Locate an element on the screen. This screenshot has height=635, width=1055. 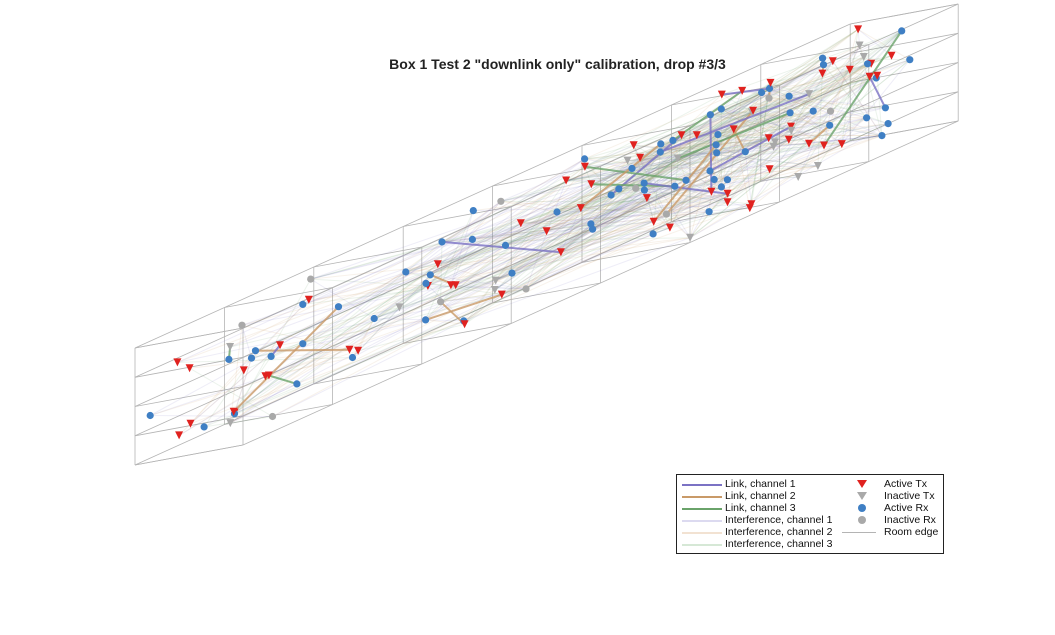
active-tx-marker-icon is located at coordinates (862, 484).